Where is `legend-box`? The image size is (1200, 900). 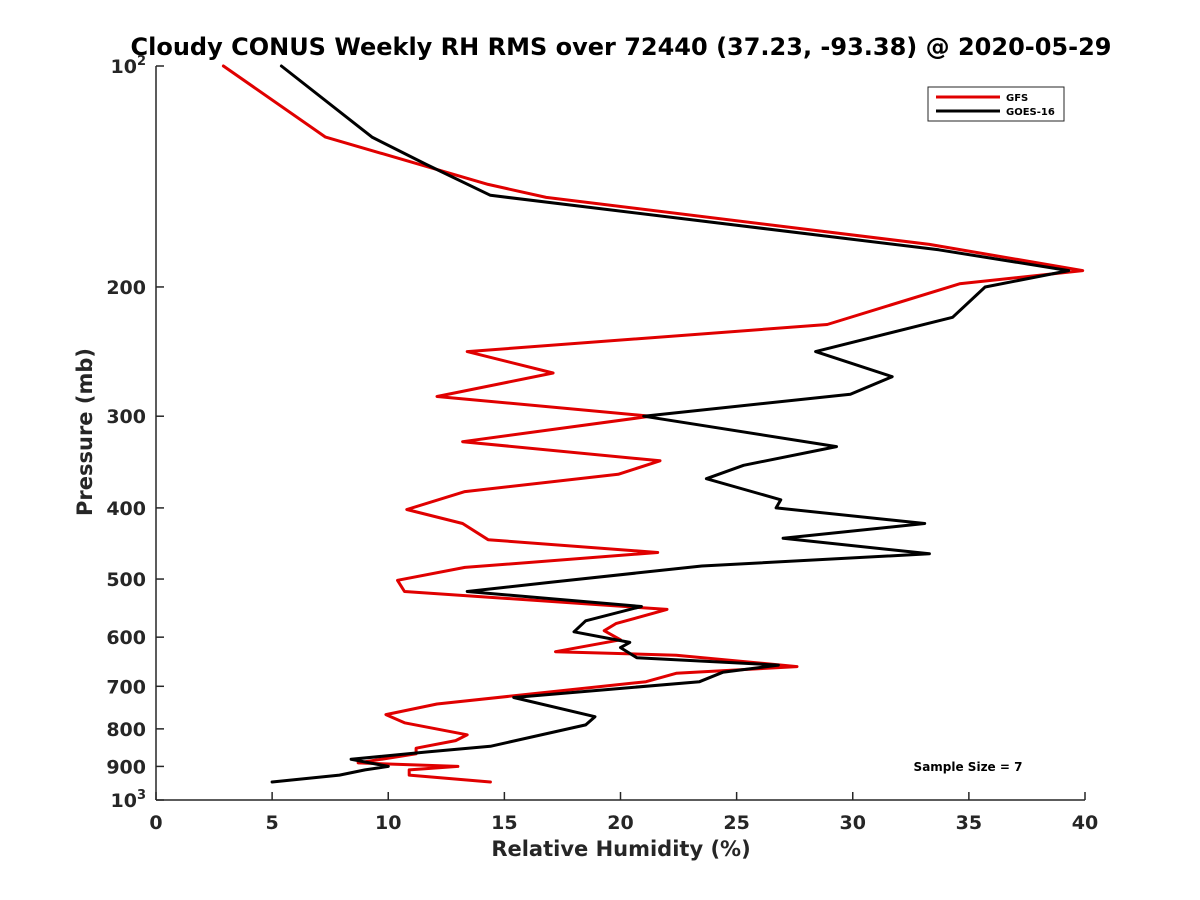 legend-box is located at coordinates (996, 104).